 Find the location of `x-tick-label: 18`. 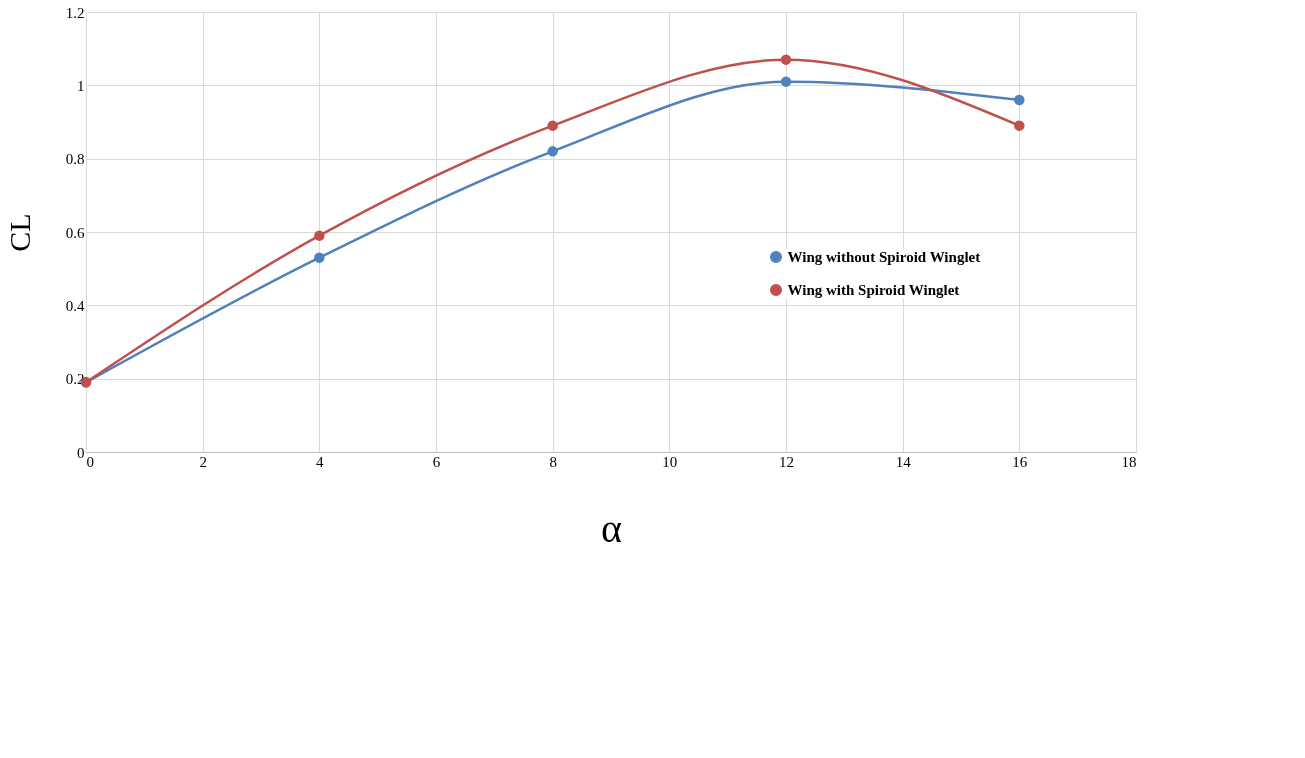

x-tick-label: 18 is located at coordinates (1129, 461).